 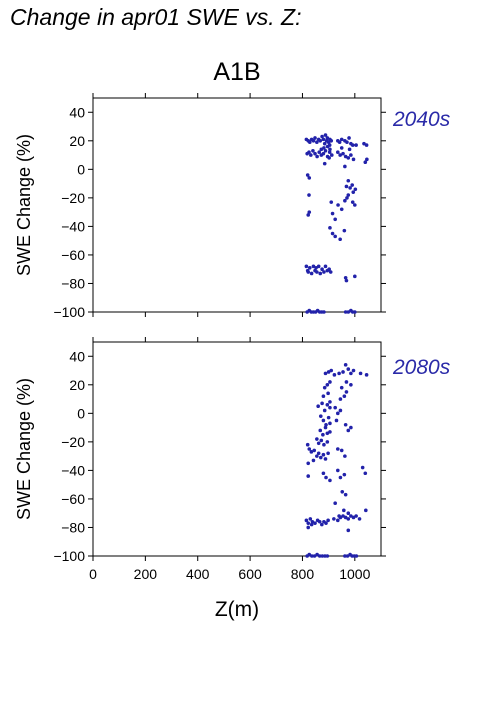 What do you see at coordinates (236, 72) in the screenshot?
I see `panel-title: A1B` at bounding box center [236, 72].